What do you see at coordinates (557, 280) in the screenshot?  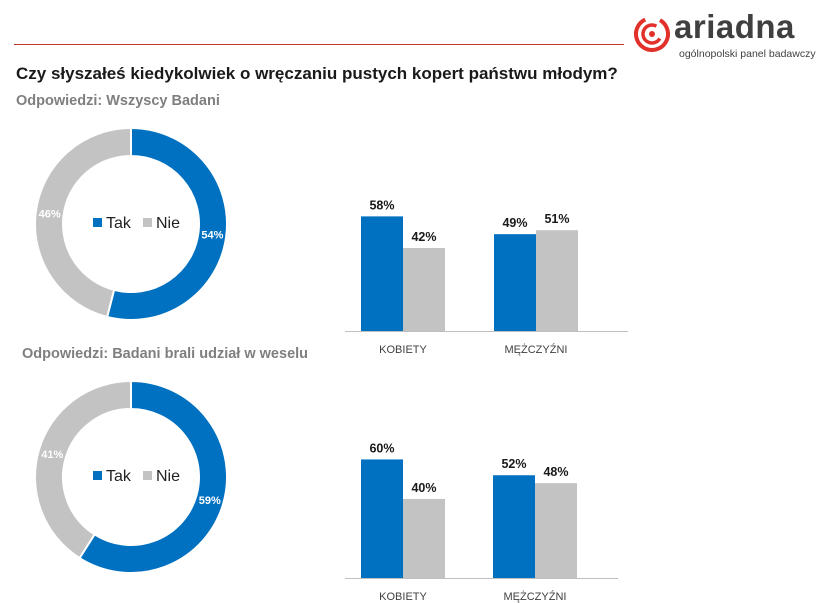 I see `bar-1-mężczyźni-nie` at bounding box center [557, 280].